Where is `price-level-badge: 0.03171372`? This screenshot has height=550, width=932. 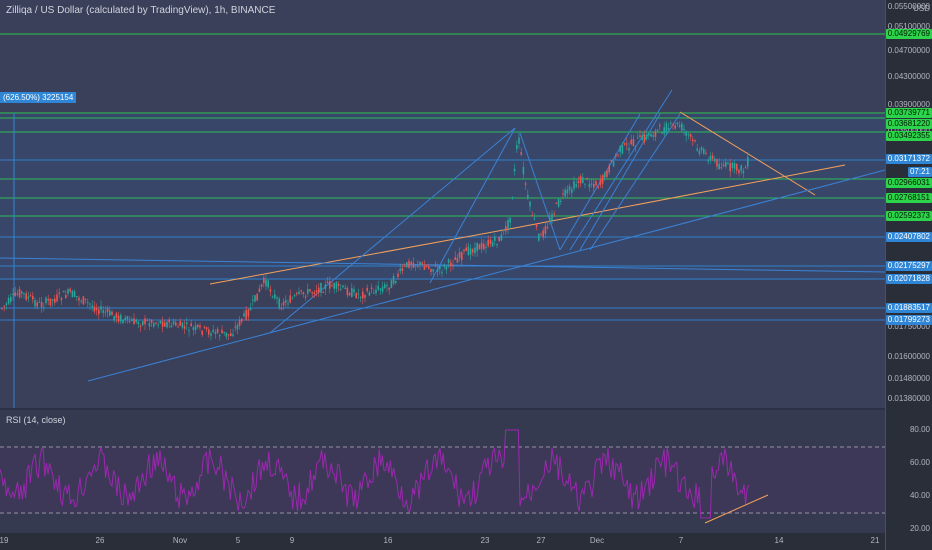 price-level-badge: 0.03171372 is located at coordinates (908, 159).